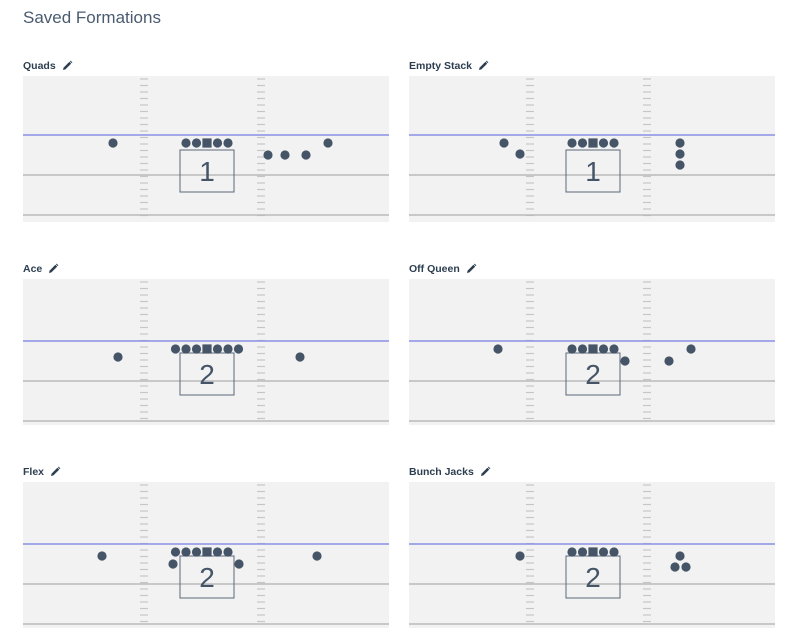 Image resolution: width=800 pixels, height=628 pixels. What do you see at coordinates (441, 66) in the screenshot?
I see `formation-name: Empty Stack` at bounding box center [441, 66].